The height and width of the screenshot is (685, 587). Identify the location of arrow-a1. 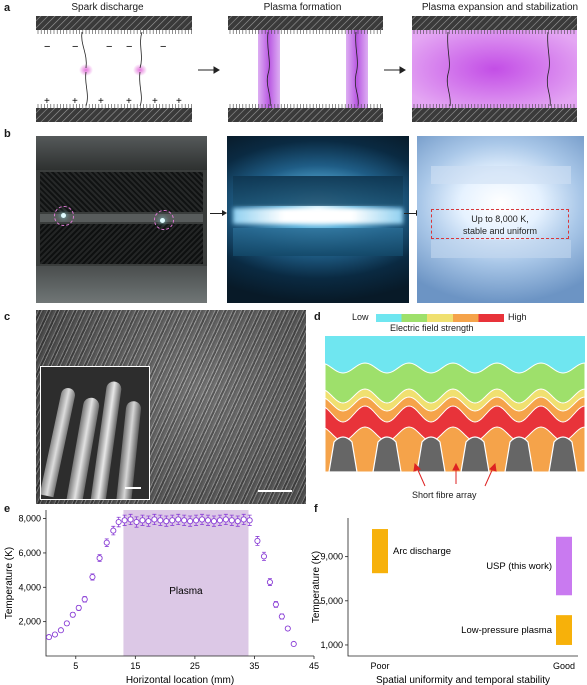
(209, 70).